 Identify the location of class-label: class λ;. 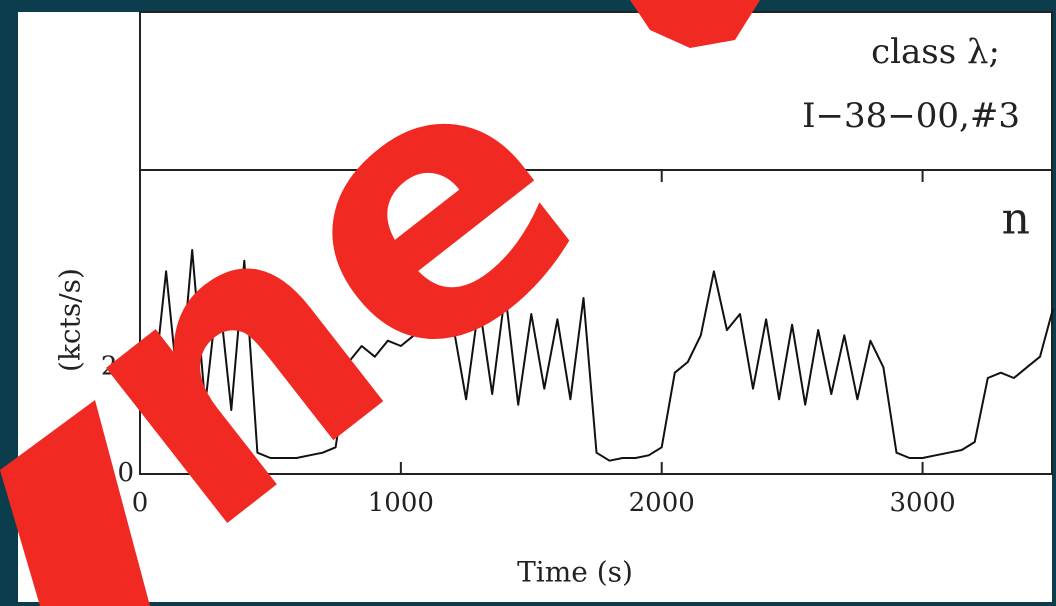
(935, 52).